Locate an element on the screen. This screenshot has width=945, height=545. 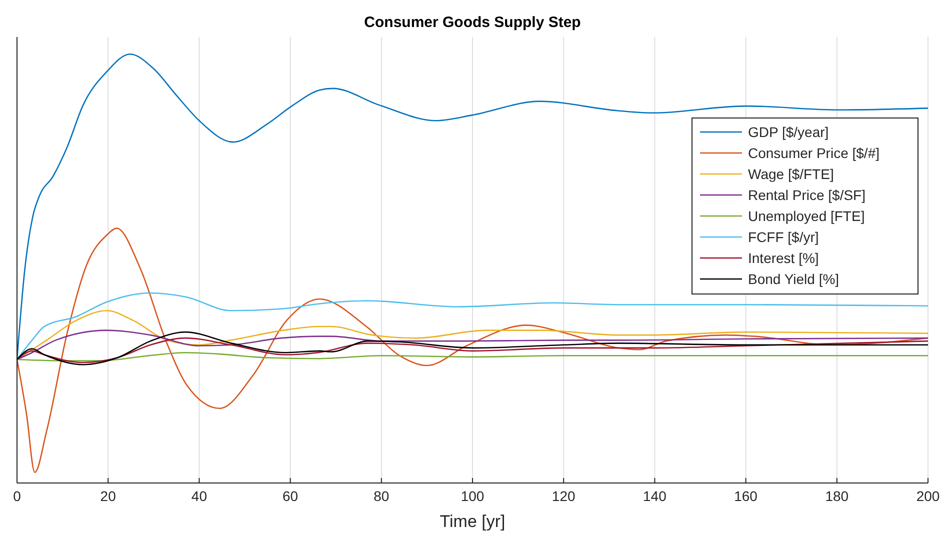
x-tick-label: 80 is located at coordinates (382, 496).